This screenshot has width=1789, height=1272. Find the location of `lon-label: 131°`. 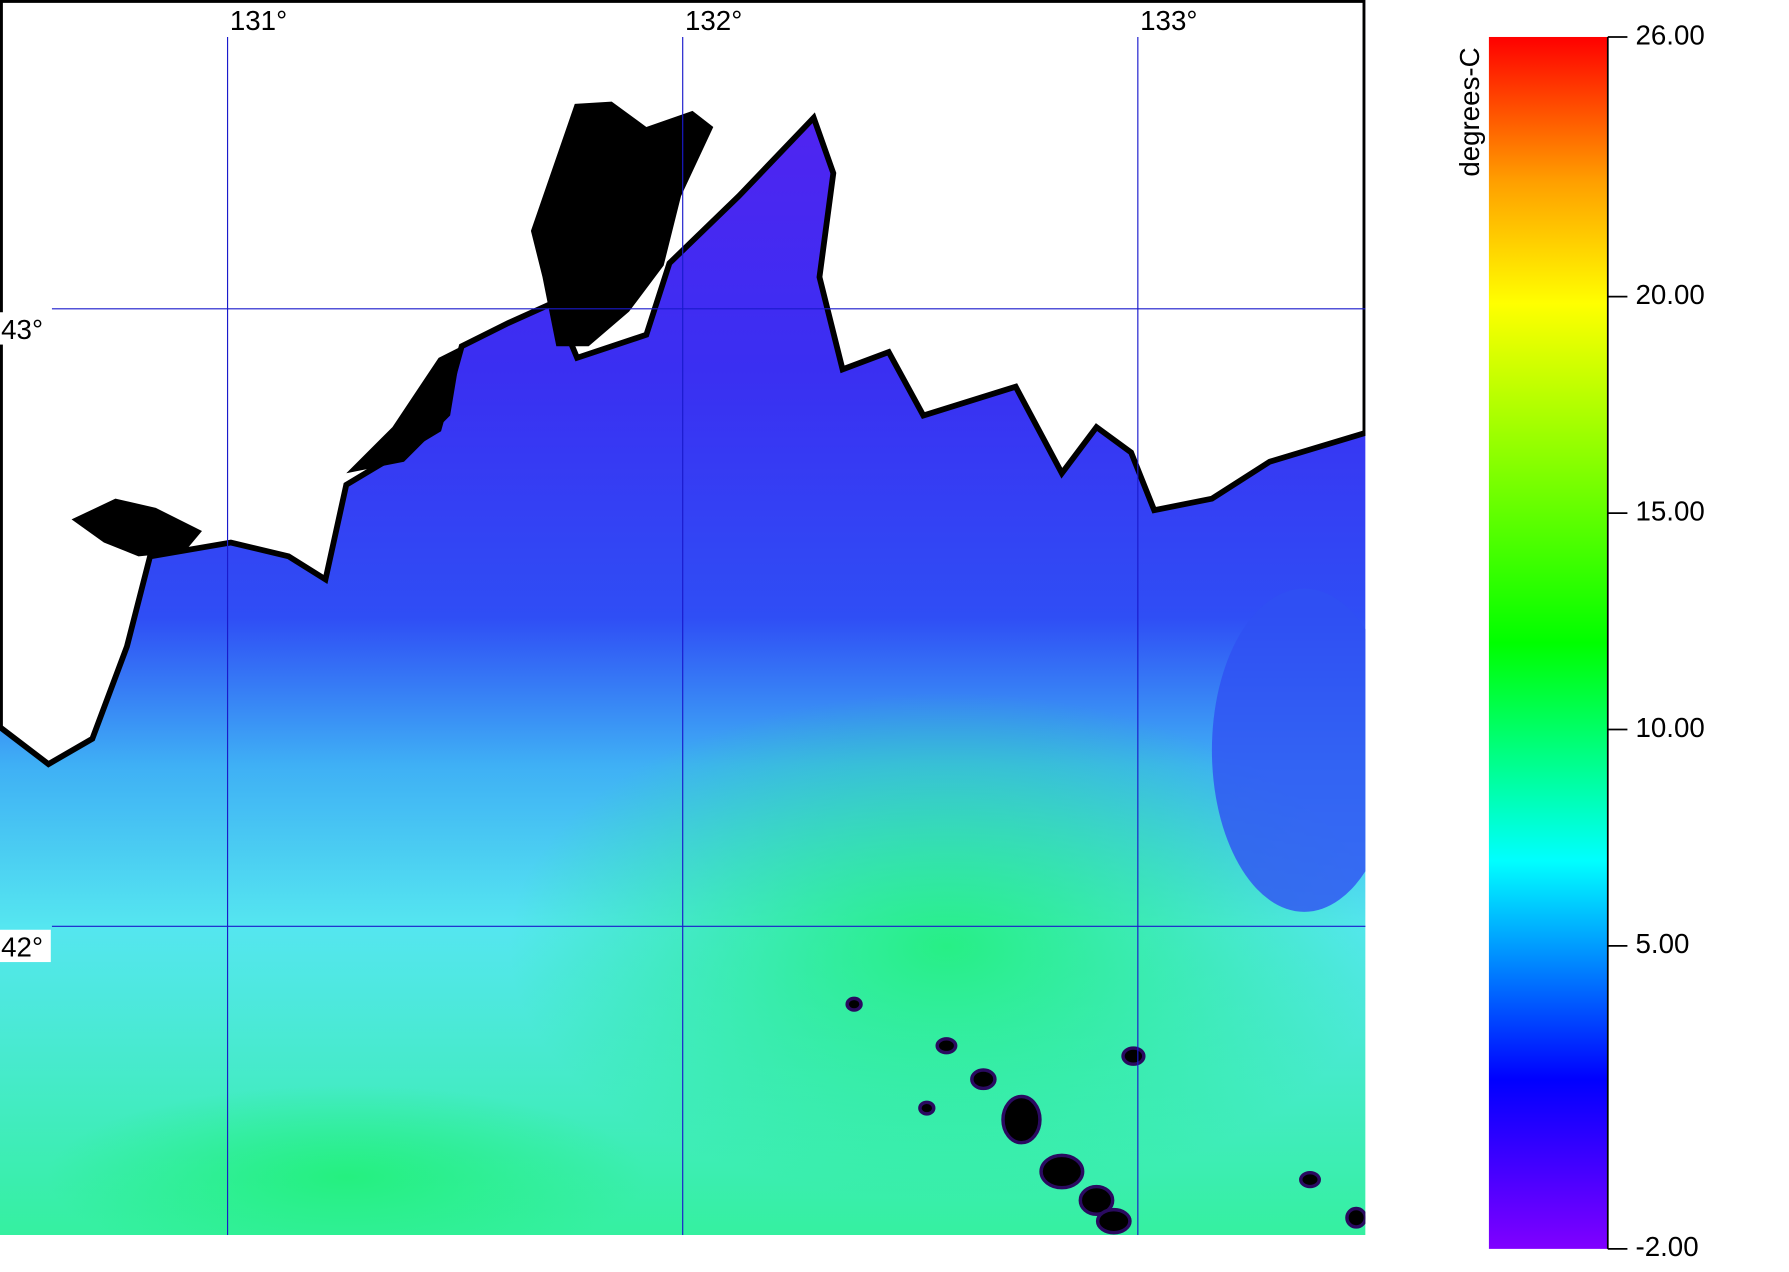

lon-label: 131° is located at coordinates (258, 20).